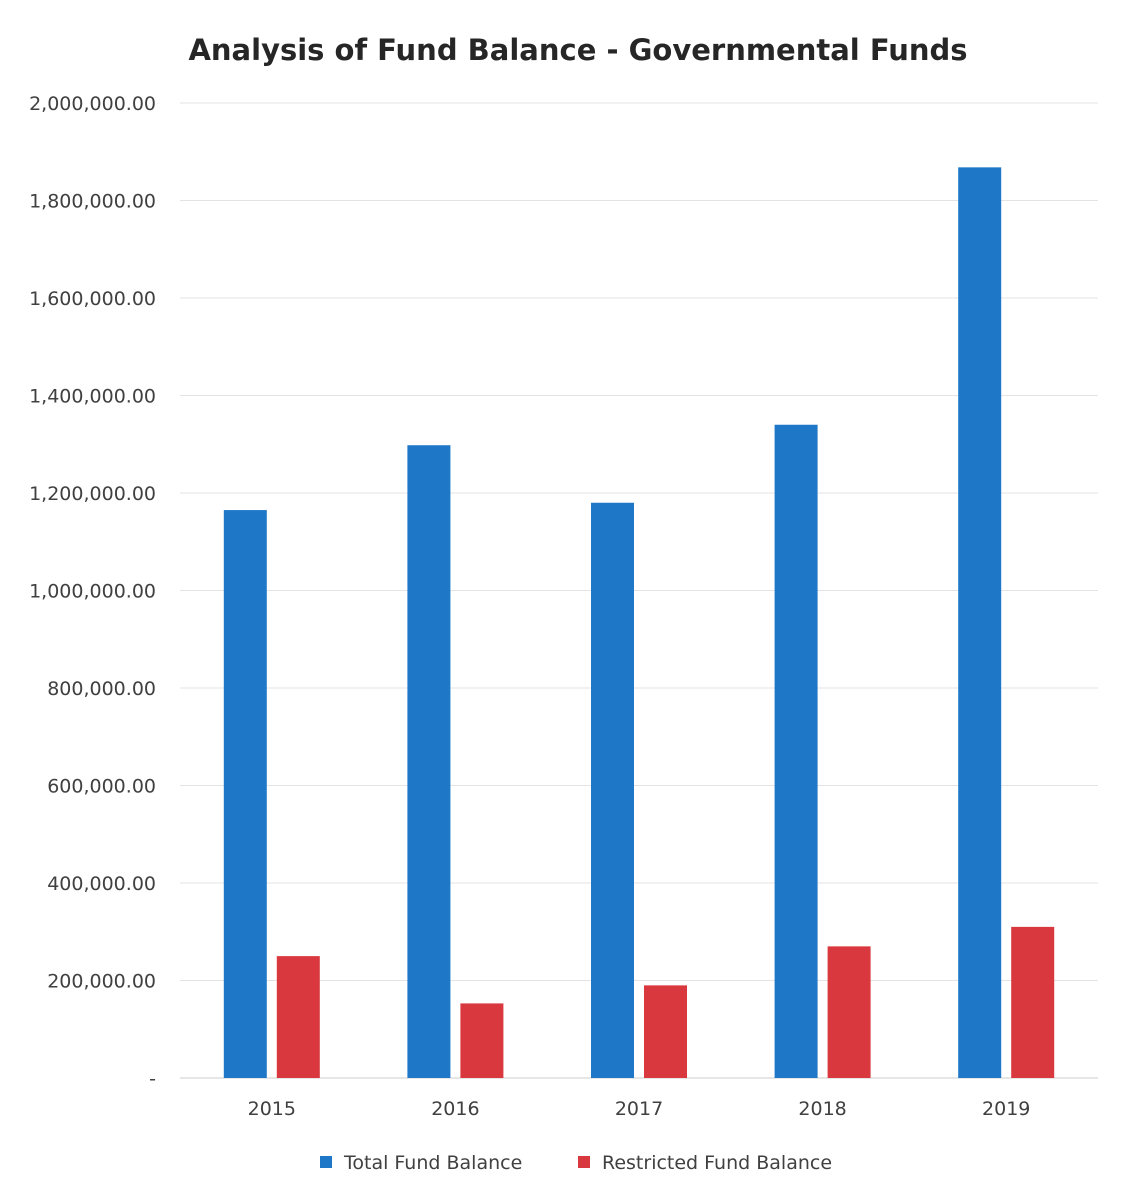  What do you see at coordinates (482, 1040) in the screenshot?
I see `bar-restricted-2016` at bounding box center [482, 1040].